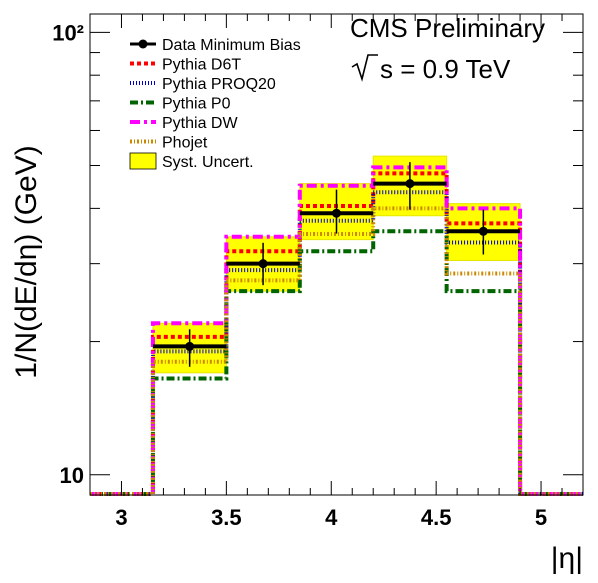  What do you see at coordinates (208, 162) in the screenshot?
I see `legend-label: Syst. Uncert.` at bounding box center [208, 162].